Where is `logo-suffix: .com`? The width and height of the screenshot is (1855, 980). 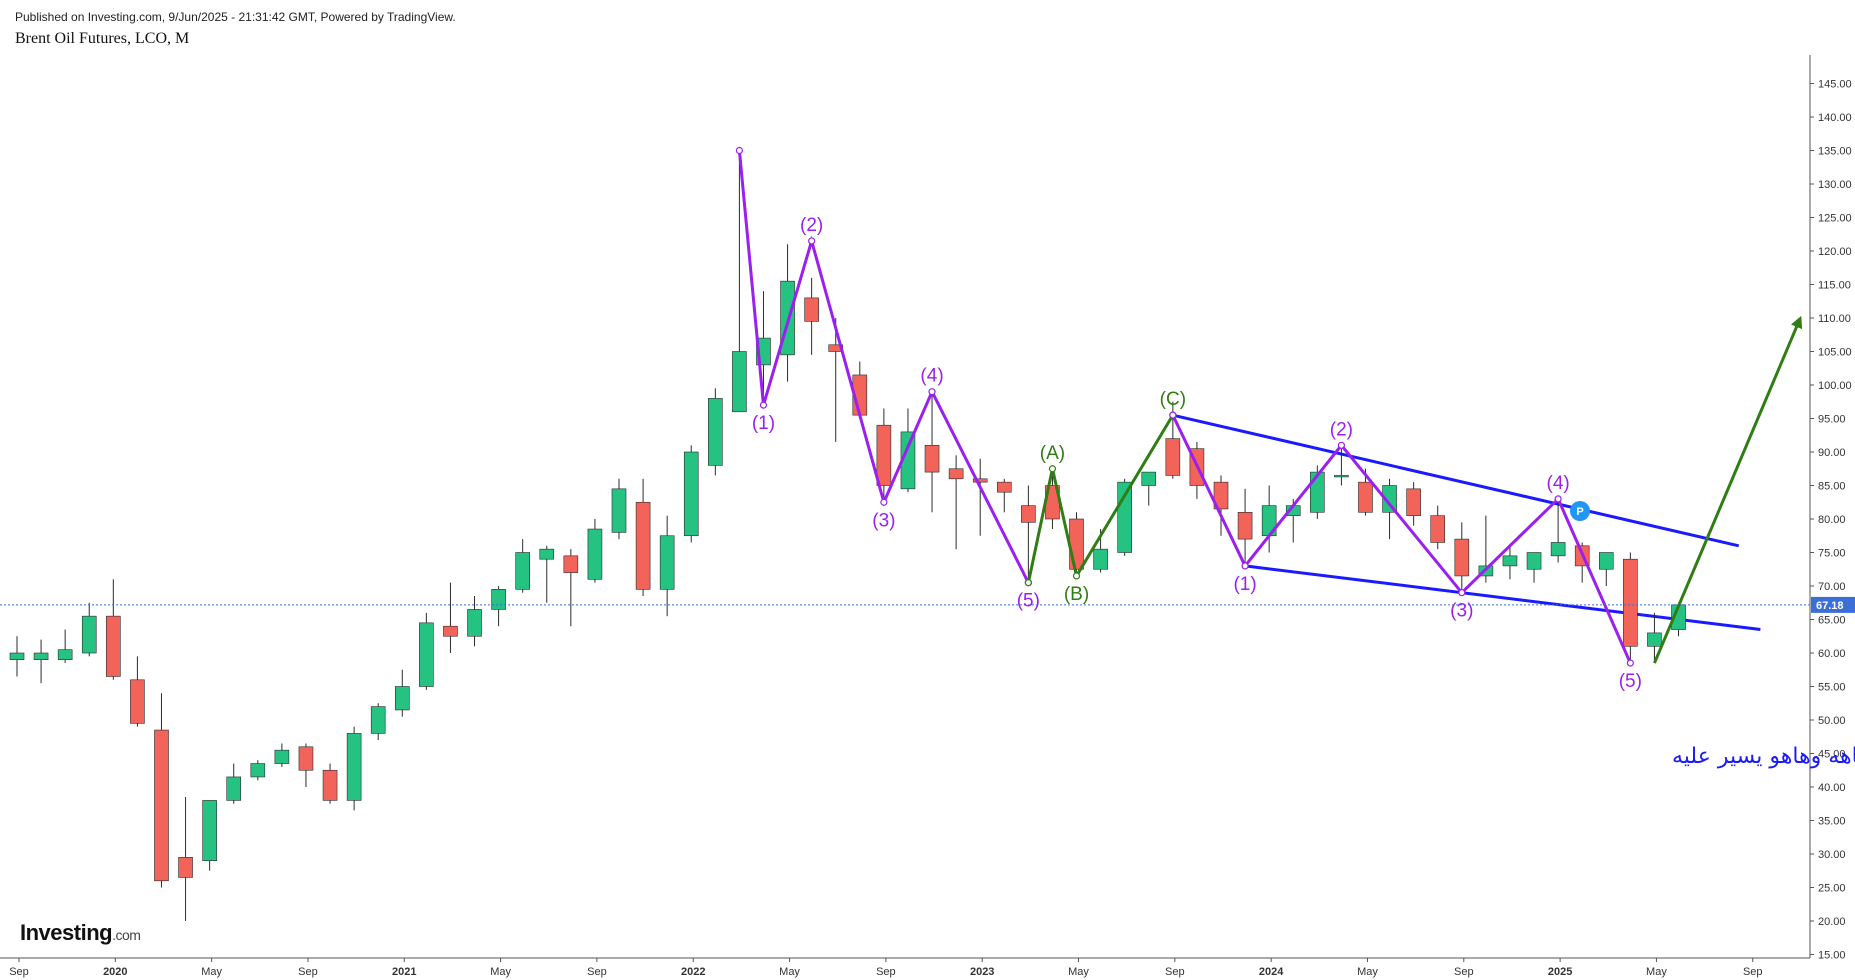 logo-suffix: .com is located at coordinates (126, 935).